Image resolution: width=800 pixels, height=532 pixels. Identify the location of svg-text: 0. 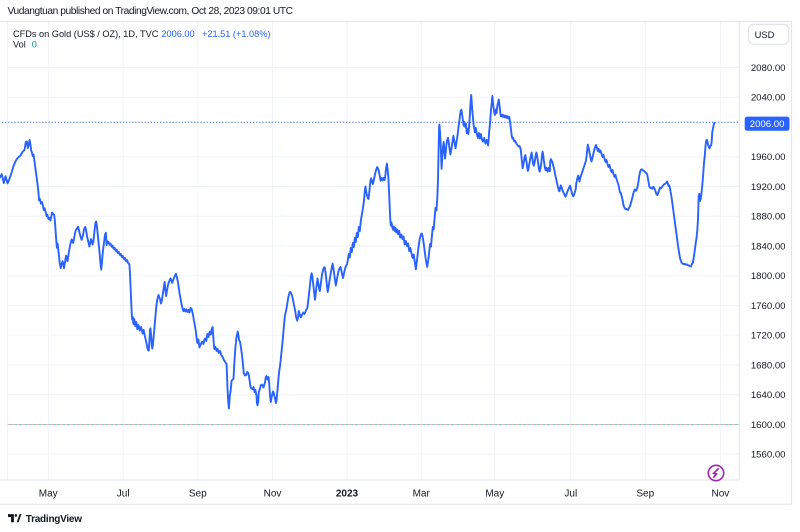
(34, 45).